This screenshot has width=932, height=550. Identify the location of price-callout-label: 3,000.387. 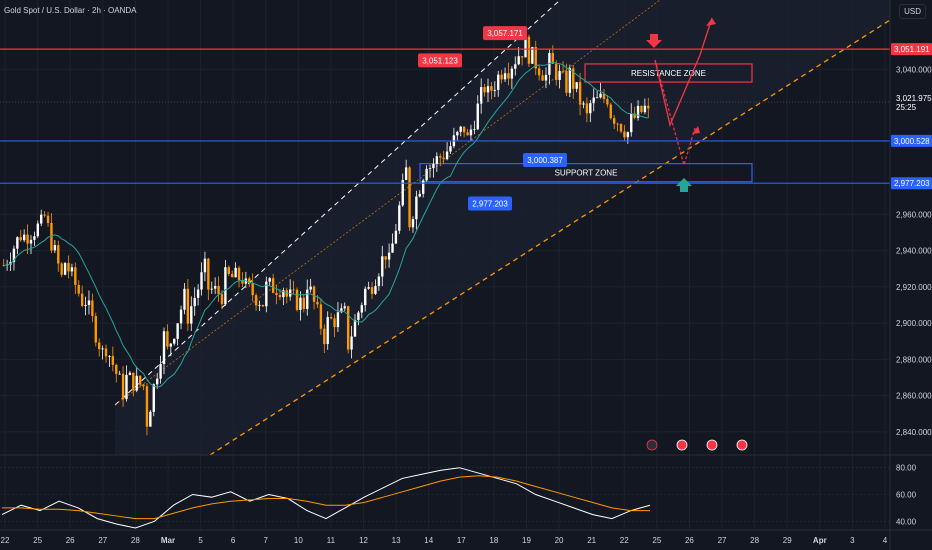
(545, 160).